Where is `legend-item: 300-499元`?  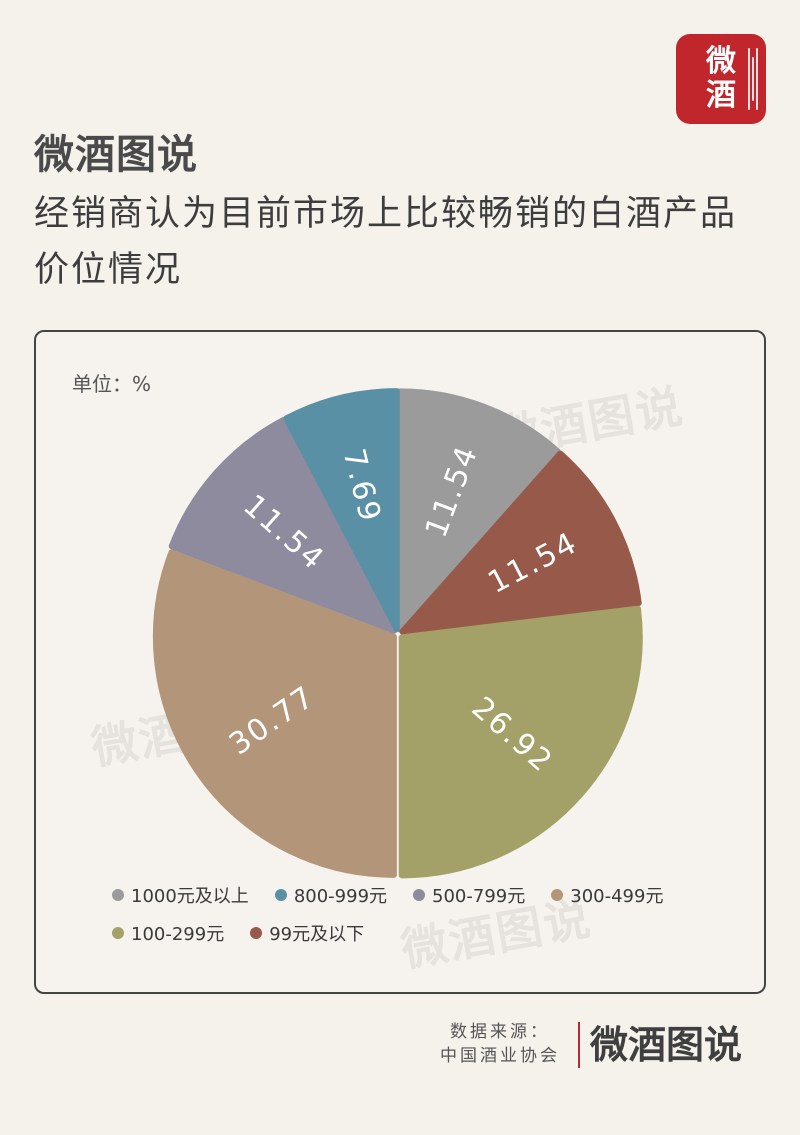 legend-item: 300-499元 is located at coordinates (607, 895).